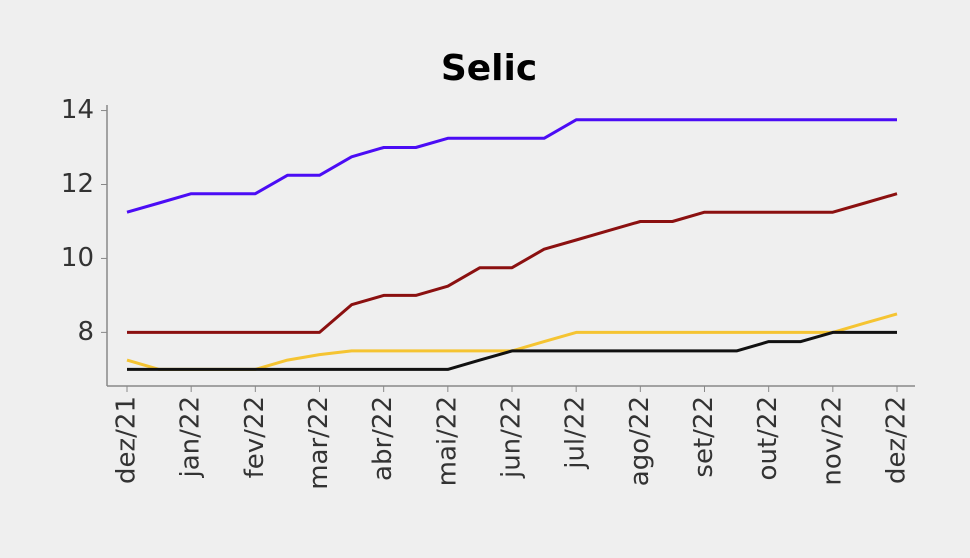  What do you see at coordinates (512, 437) in the screenshot?
I see `x-tick-label: jun/22` at bounding box center [512, 437].